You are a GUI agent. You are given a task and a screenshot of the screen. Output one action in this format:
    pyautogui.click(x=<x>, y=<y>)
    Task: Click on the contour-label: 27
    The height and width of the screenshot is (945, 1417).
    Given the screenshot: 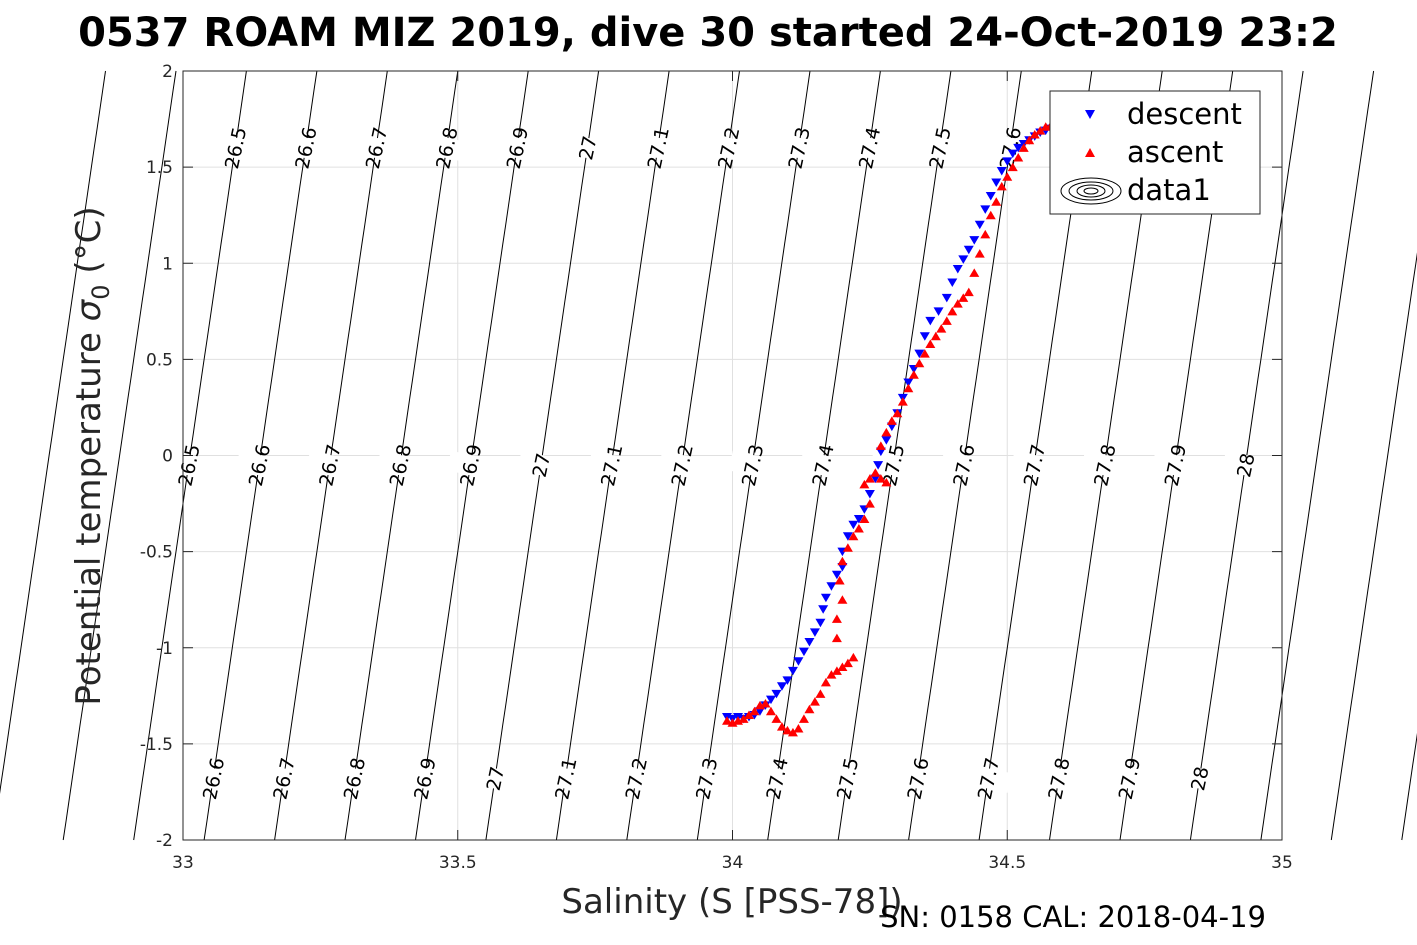 What is the action you would take?
    pyautogui.click(x=542, y=465)
    